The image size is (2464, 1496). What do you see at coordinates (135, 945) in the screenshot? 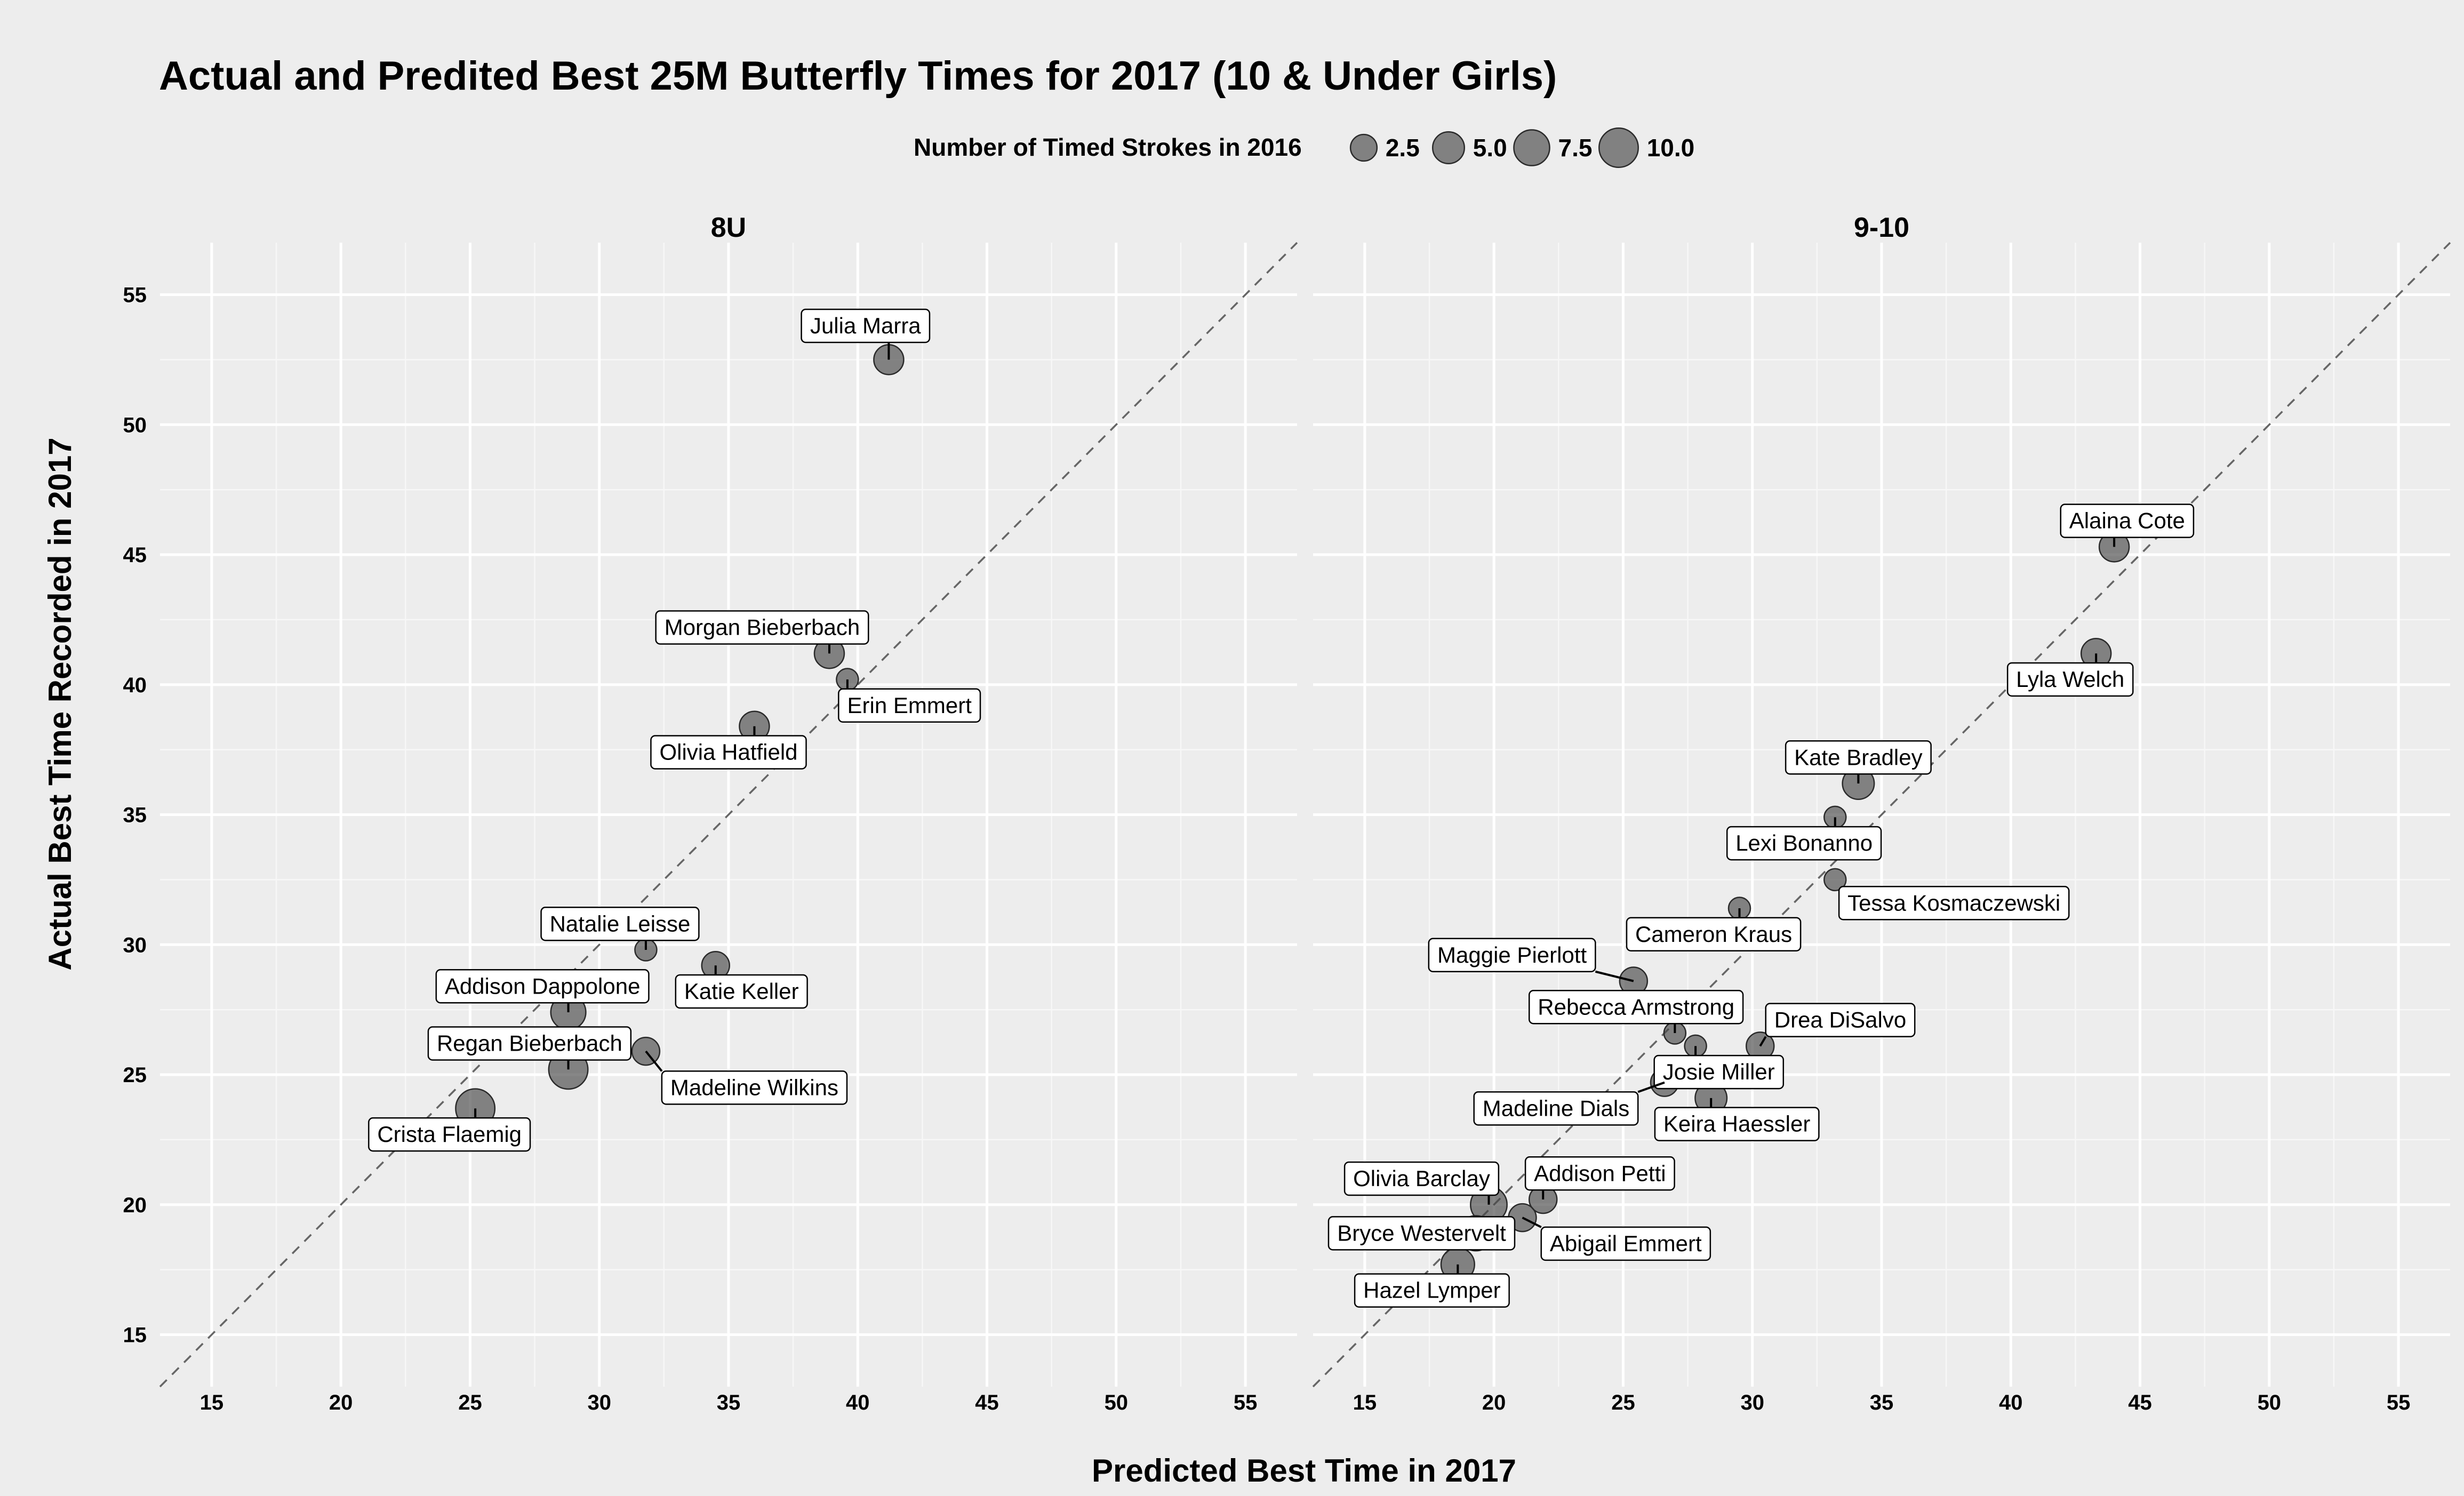
I see `y-tick-label: 30` at bounding box center [135, 945].